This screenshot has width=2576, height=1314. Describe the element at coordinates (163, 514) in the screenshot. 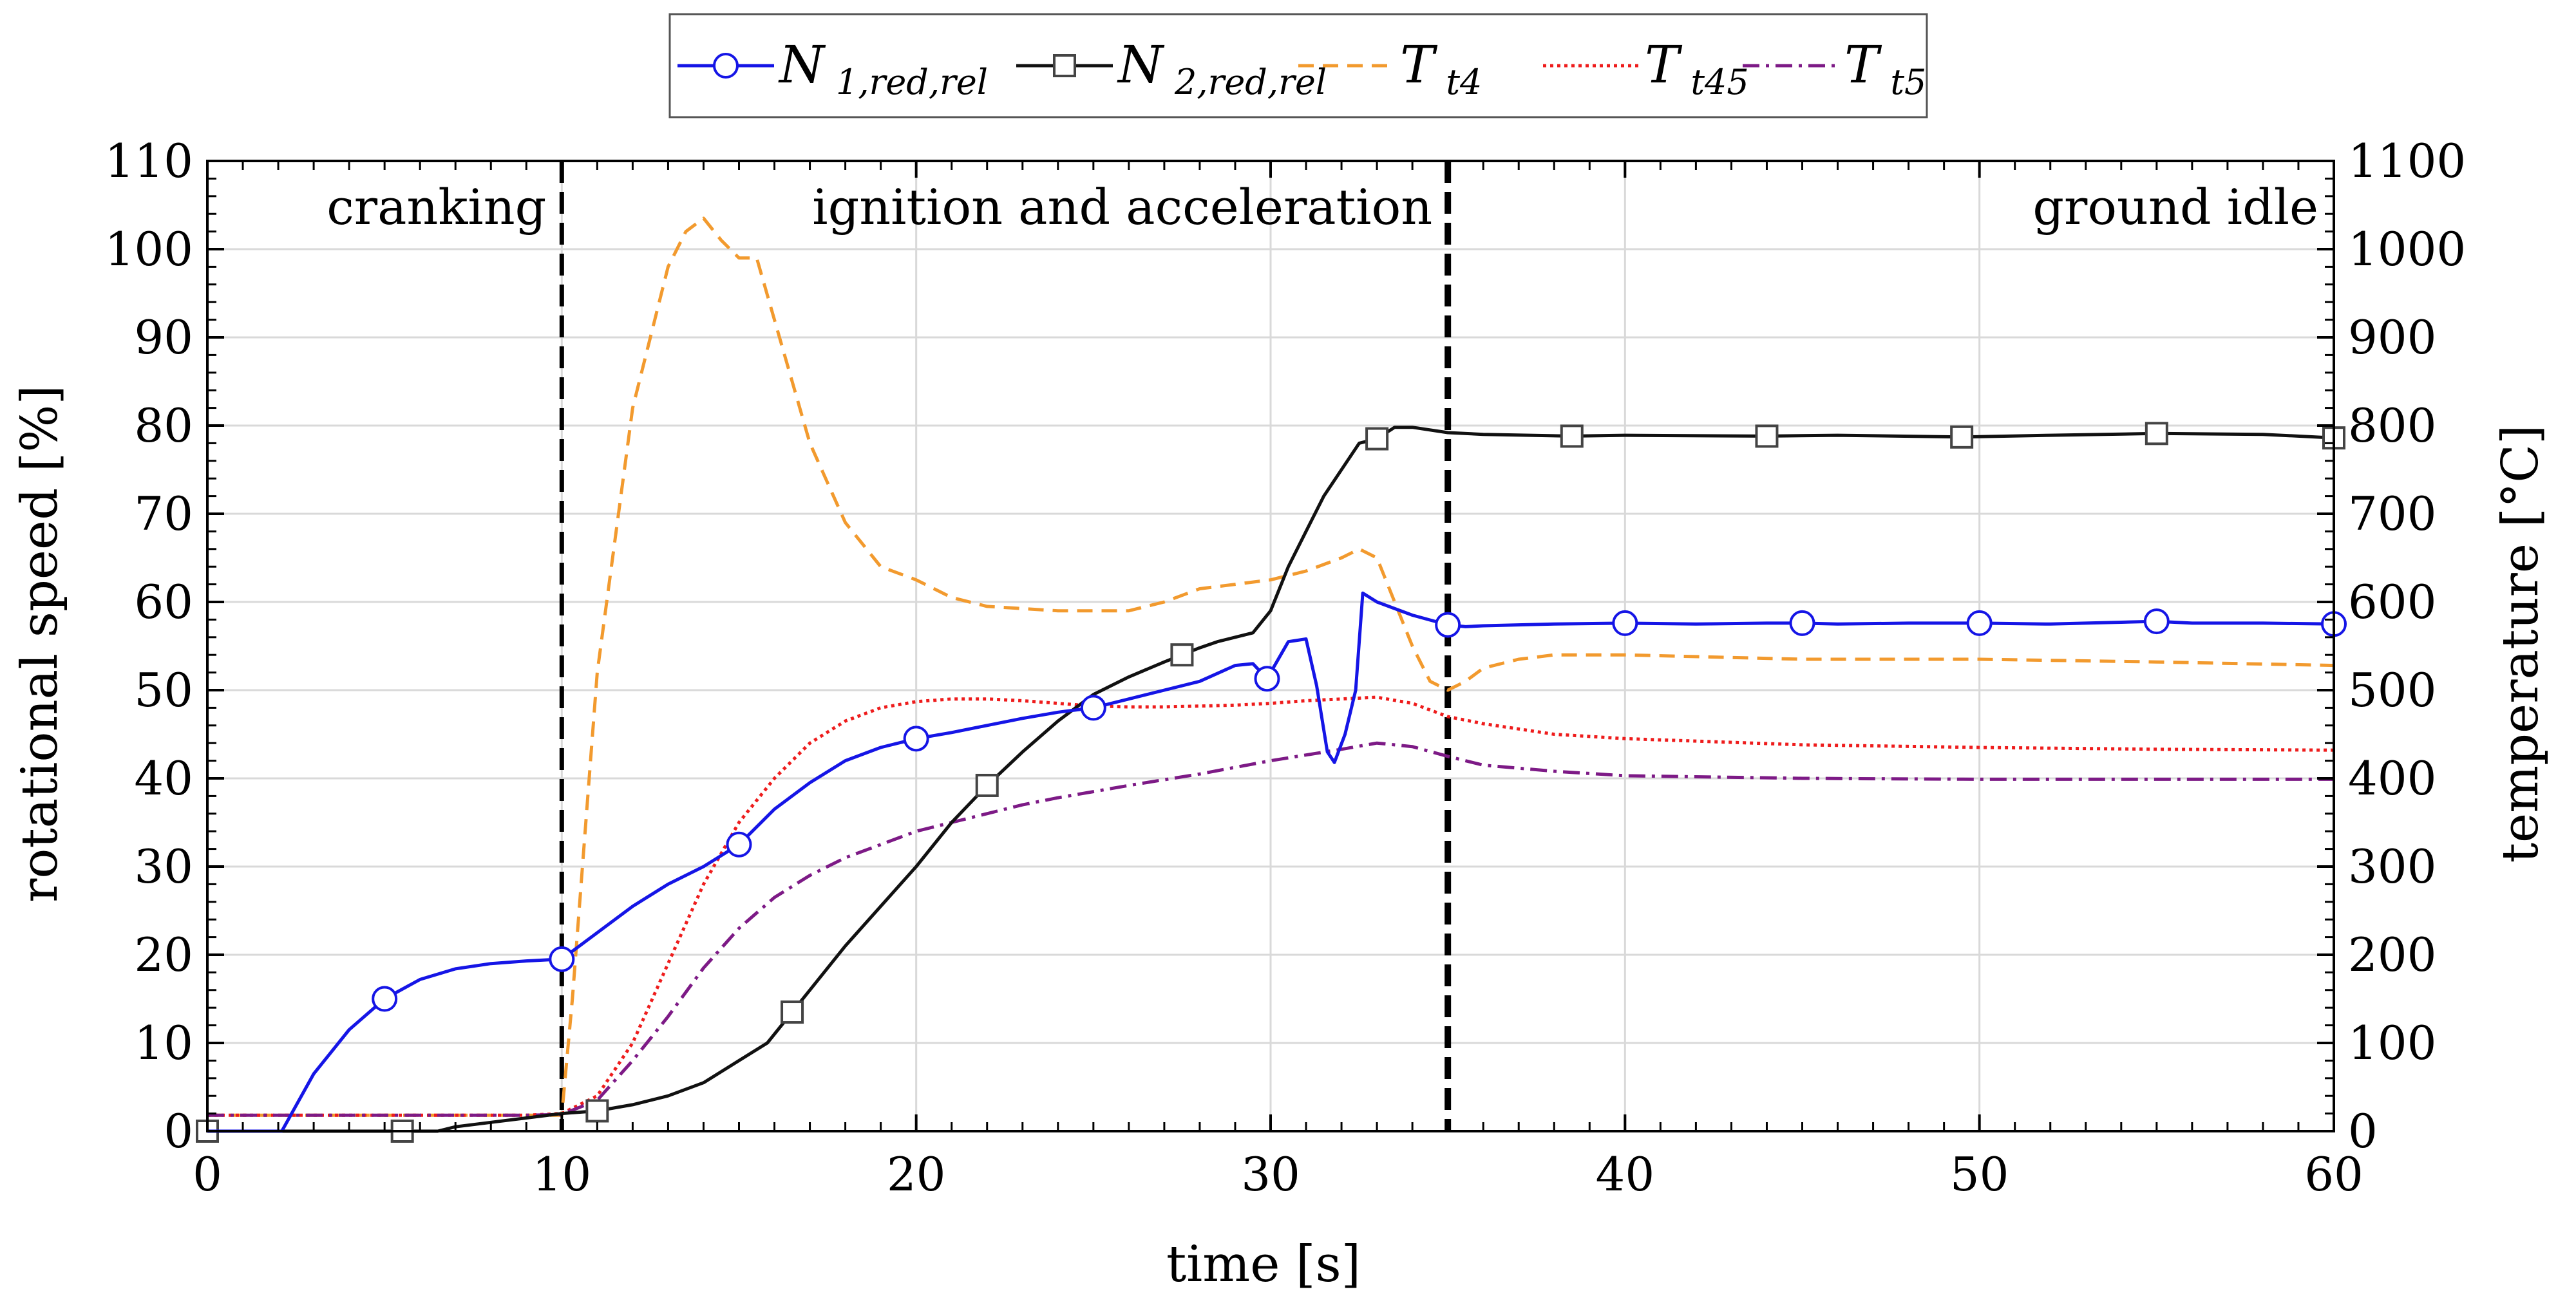

I see `y-tick-label: 70` at that location.